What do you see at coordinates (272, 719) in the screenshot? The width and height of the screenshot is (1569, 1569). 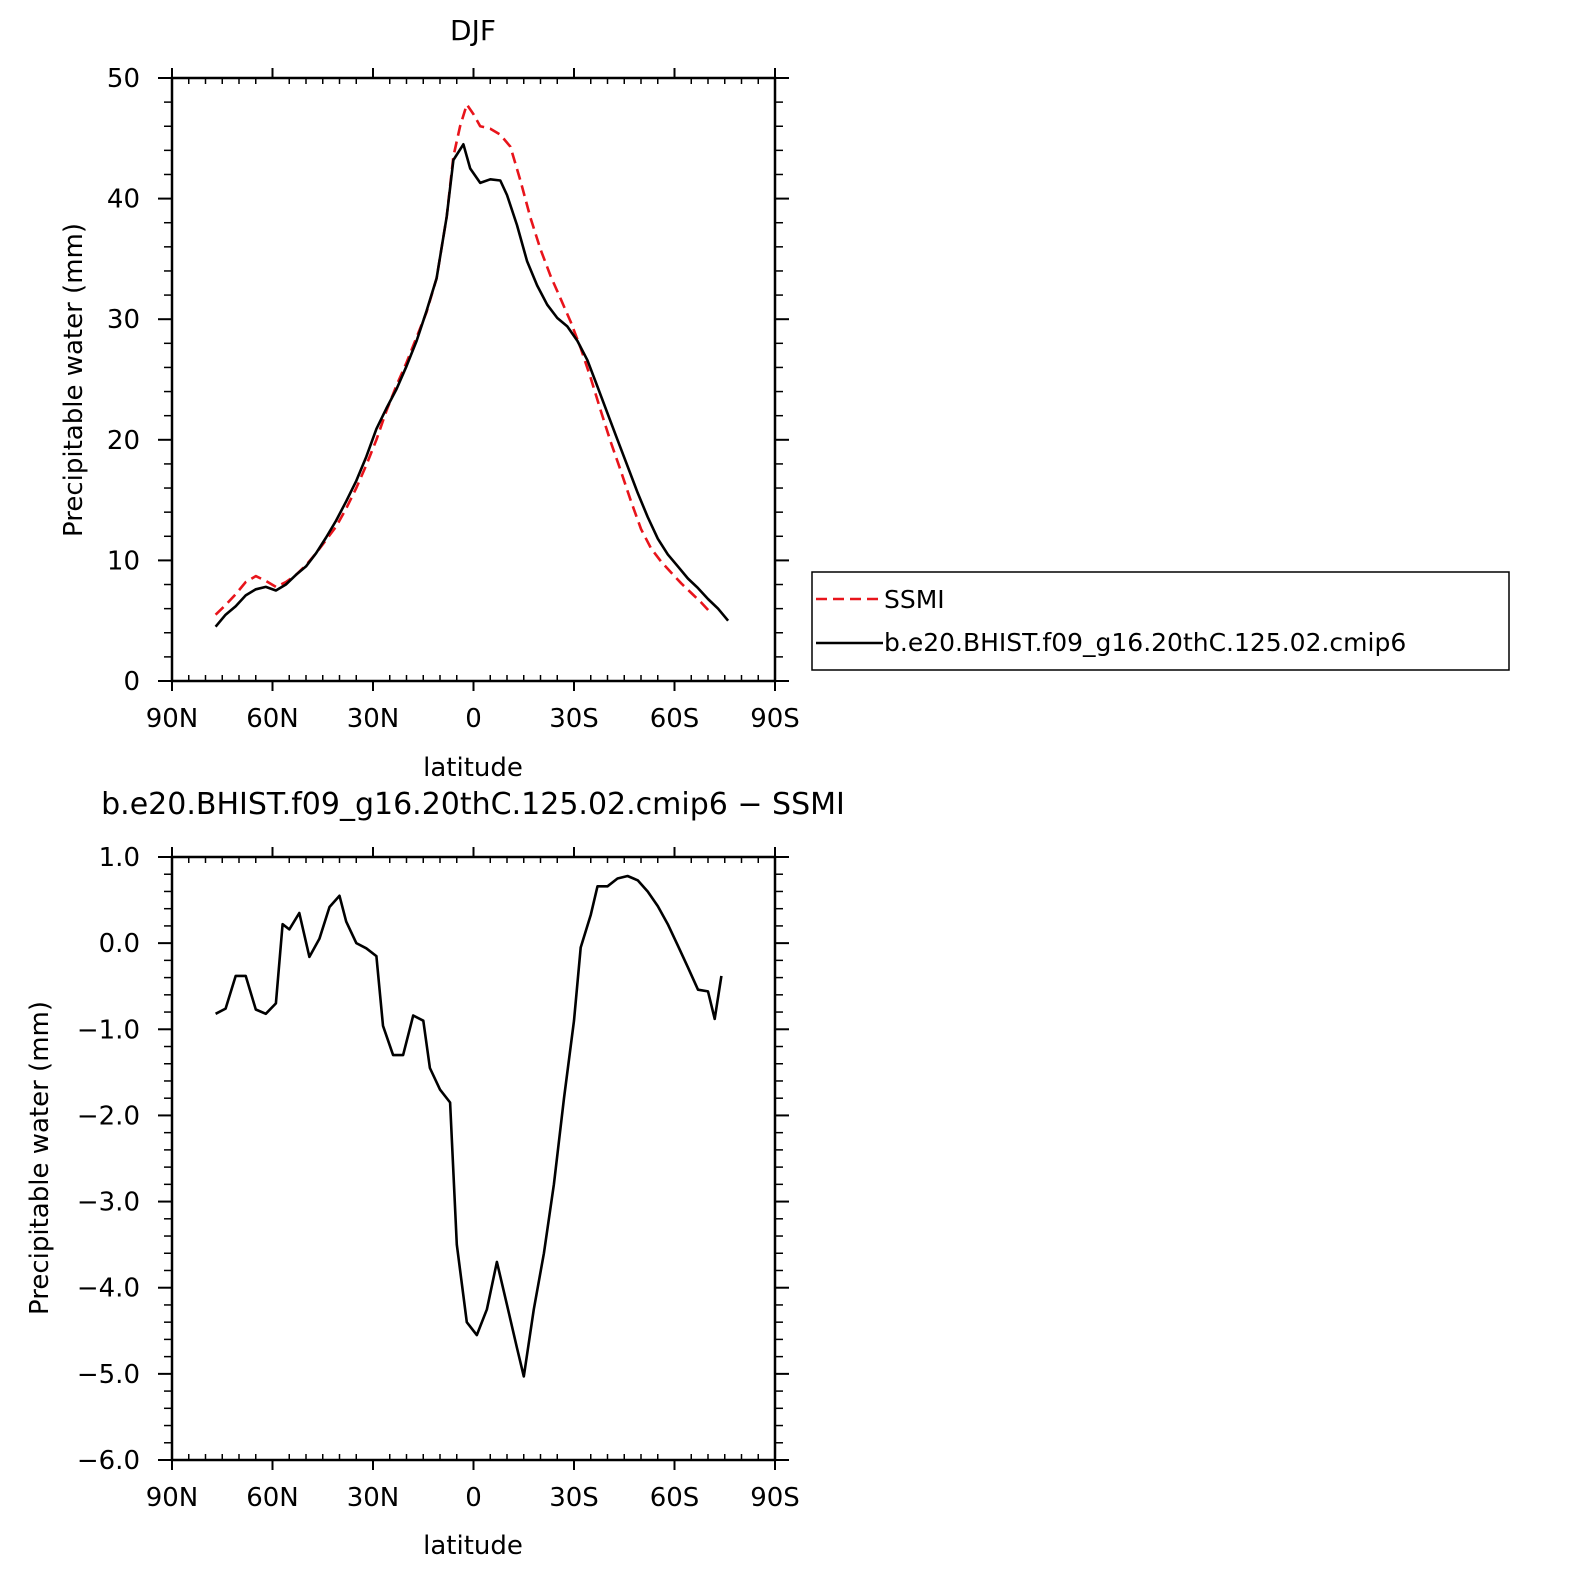 I see `top-x-tick-label: 60N` at bounding box center [272, 719].